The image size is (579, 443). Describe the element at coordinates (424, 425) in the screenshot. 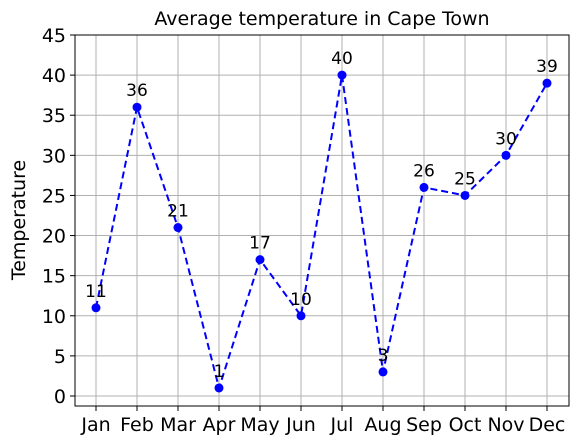

I see `x-tick-label: Sep` at that location.